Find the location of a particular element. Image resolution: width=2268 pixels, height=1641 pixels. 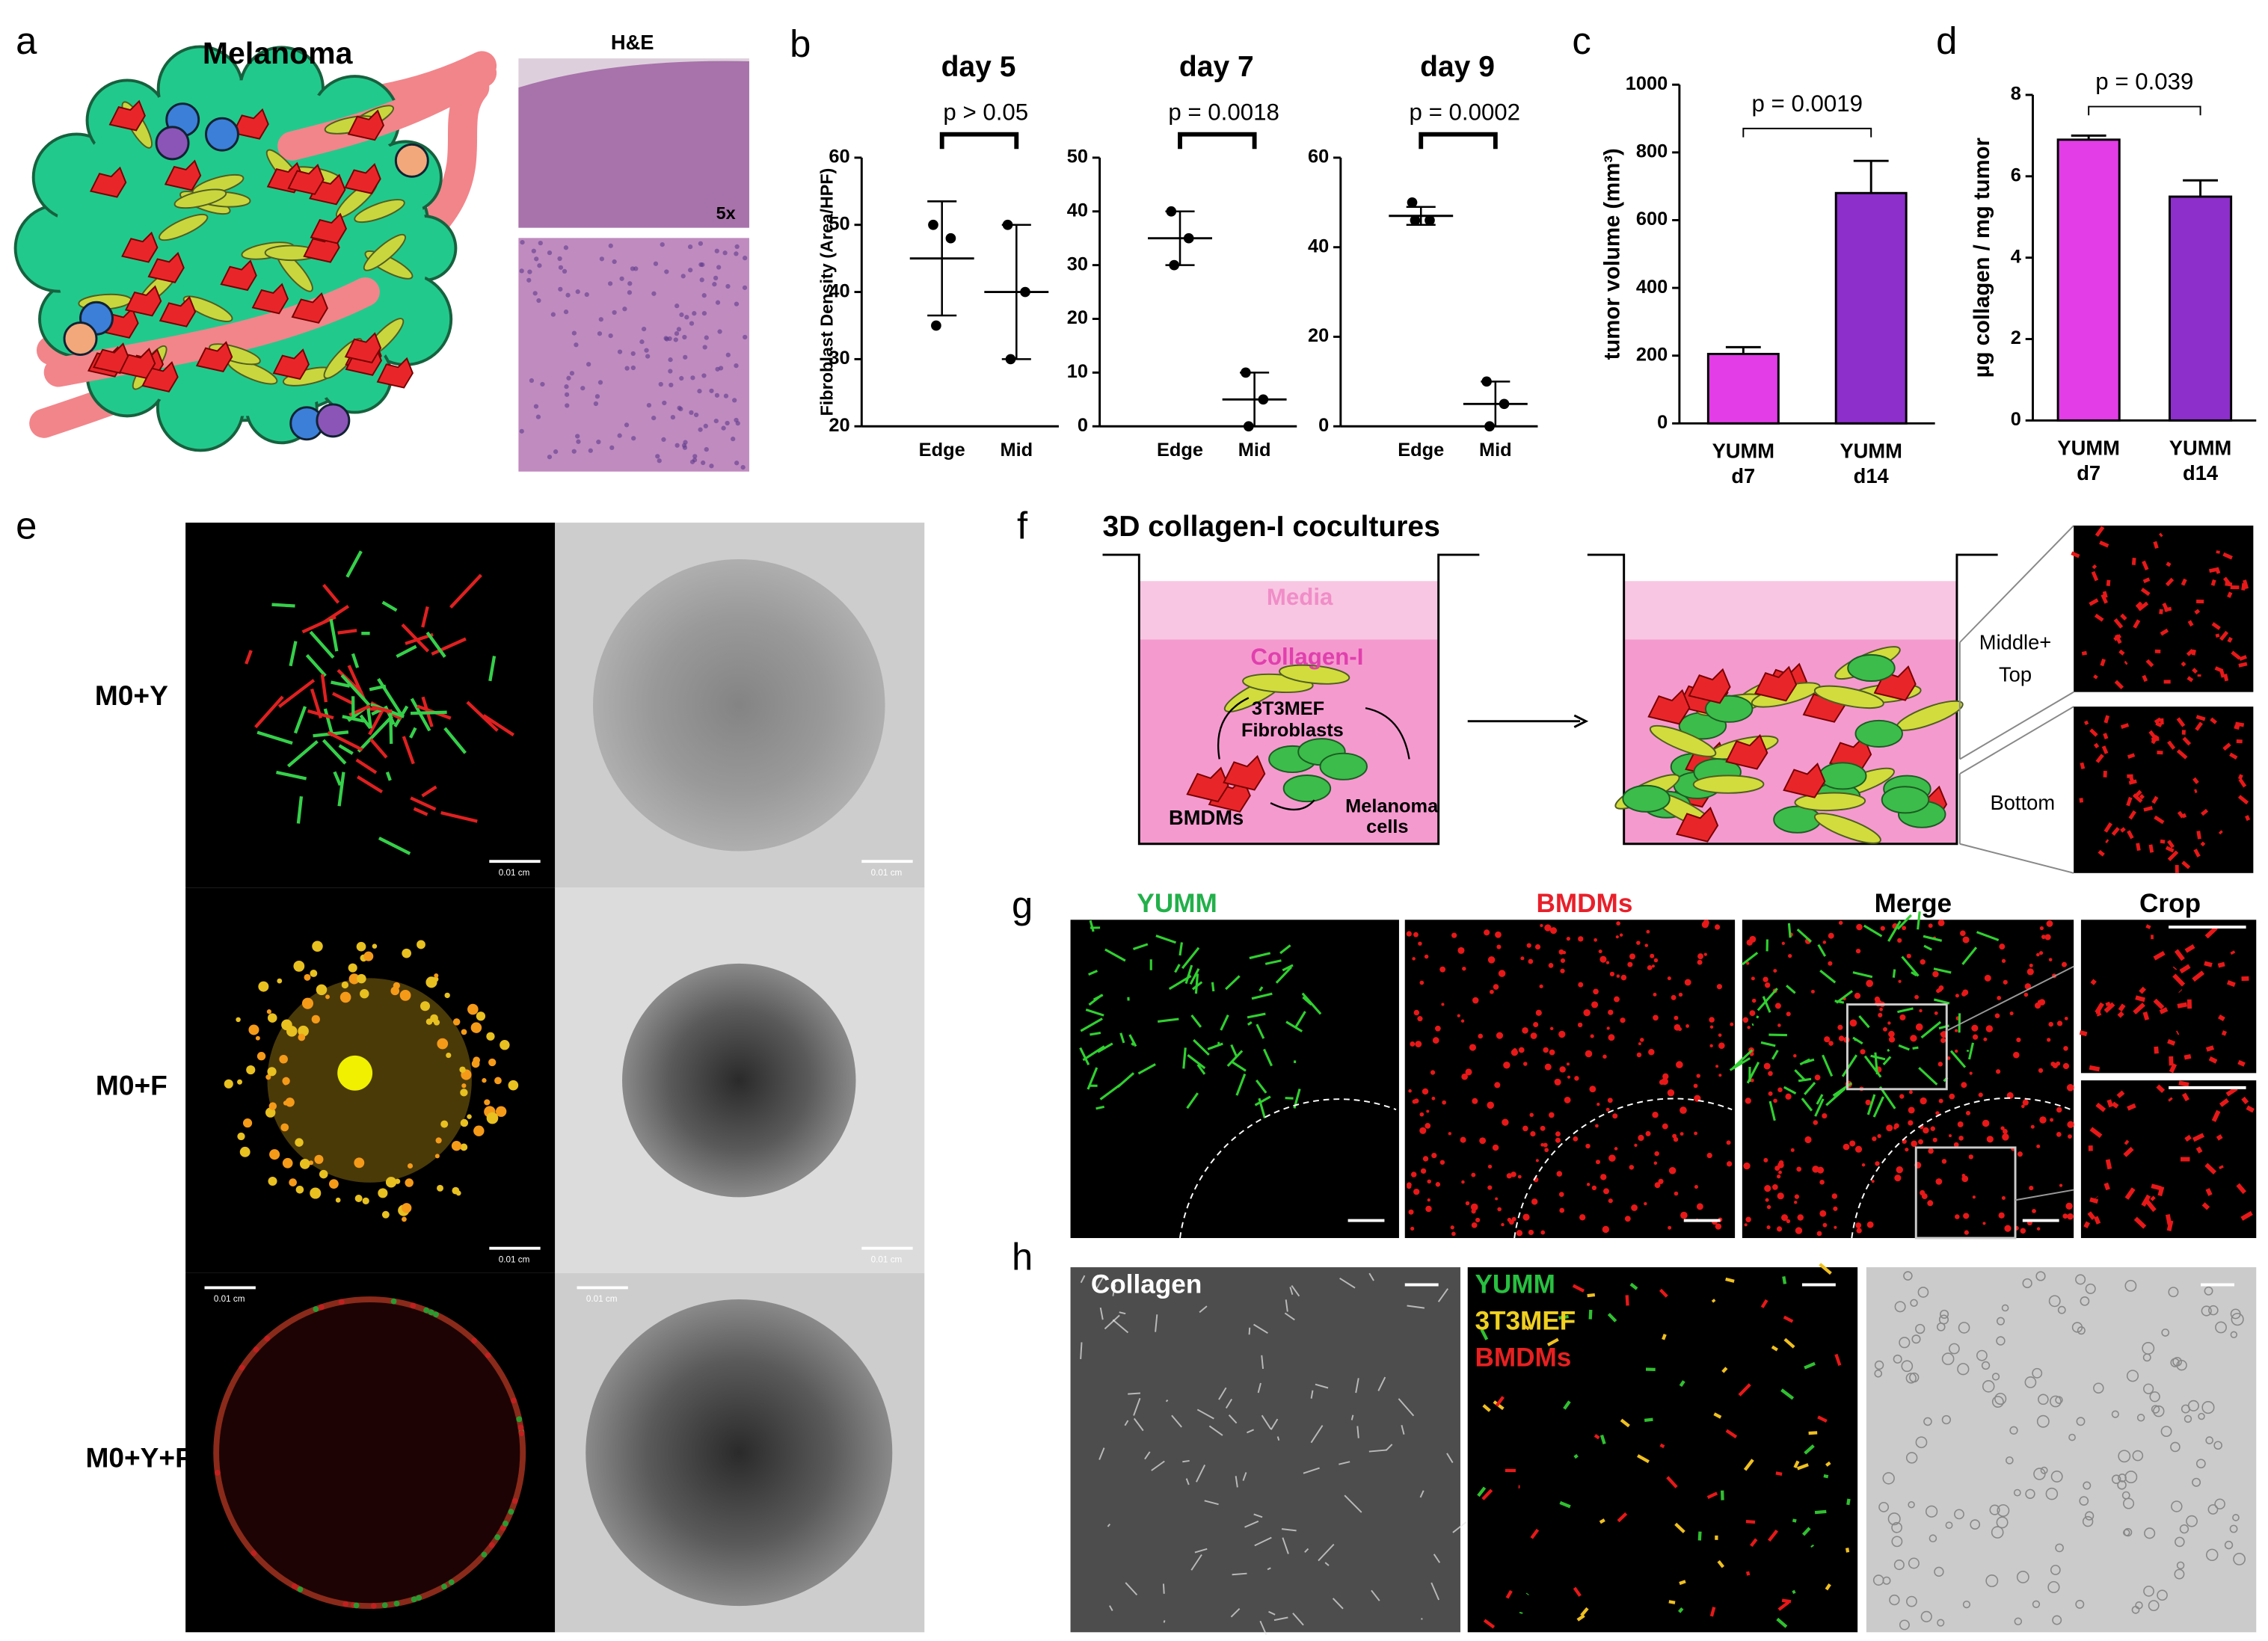

immune-cell is located at coordinates (333, 420).